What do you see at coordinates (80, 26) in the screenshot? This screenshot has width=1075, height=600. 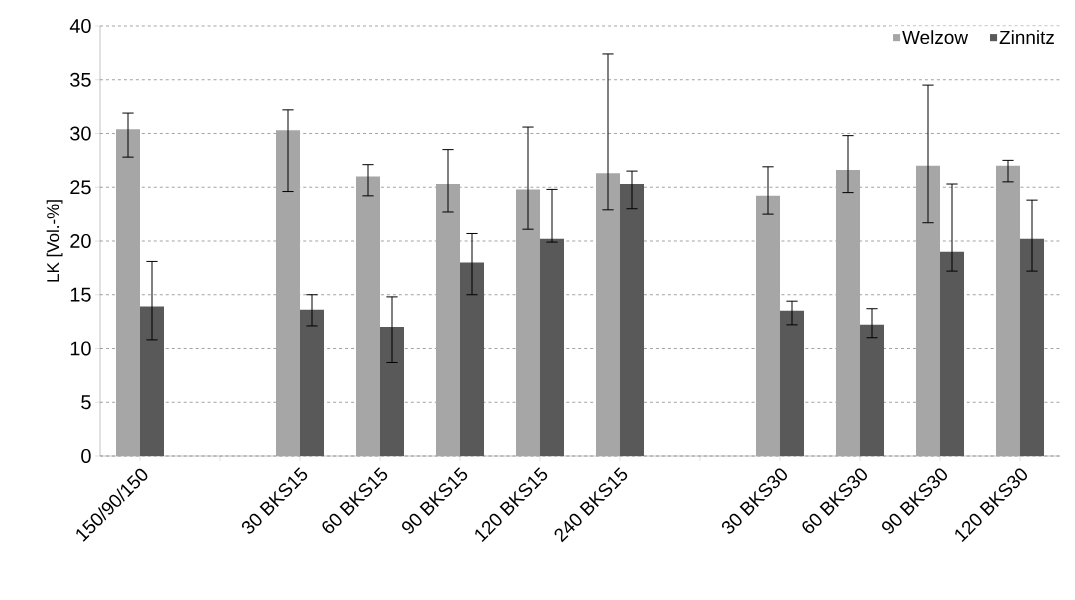 I see `y-tick-label: 40` at bounding box center [80, 26].